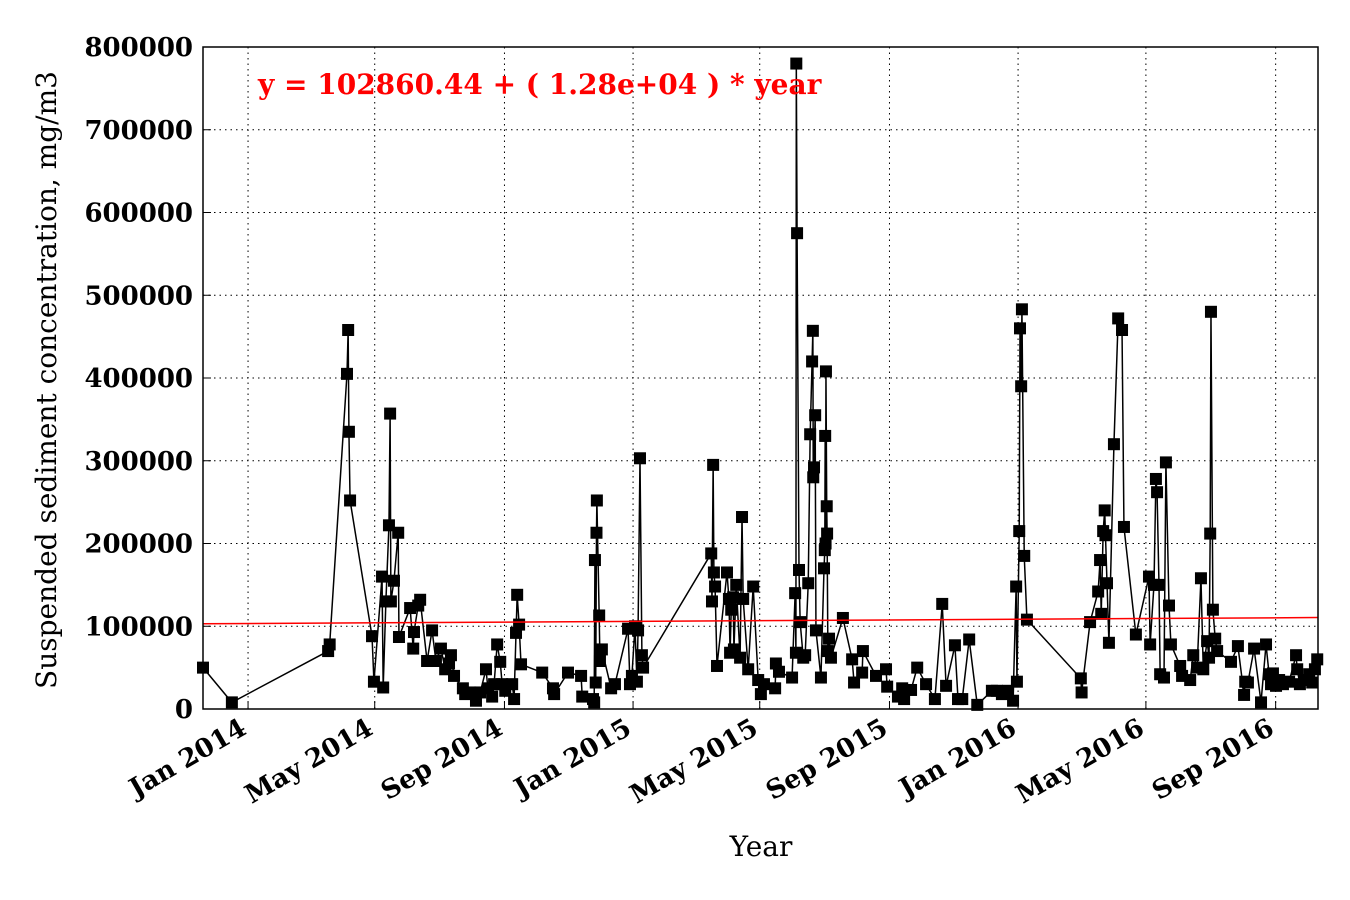  What do you see at coordinates (1213, 759) in the screenshot?
I see `x-tick-label: Sep 2016` at bounding box center [1213, 759].